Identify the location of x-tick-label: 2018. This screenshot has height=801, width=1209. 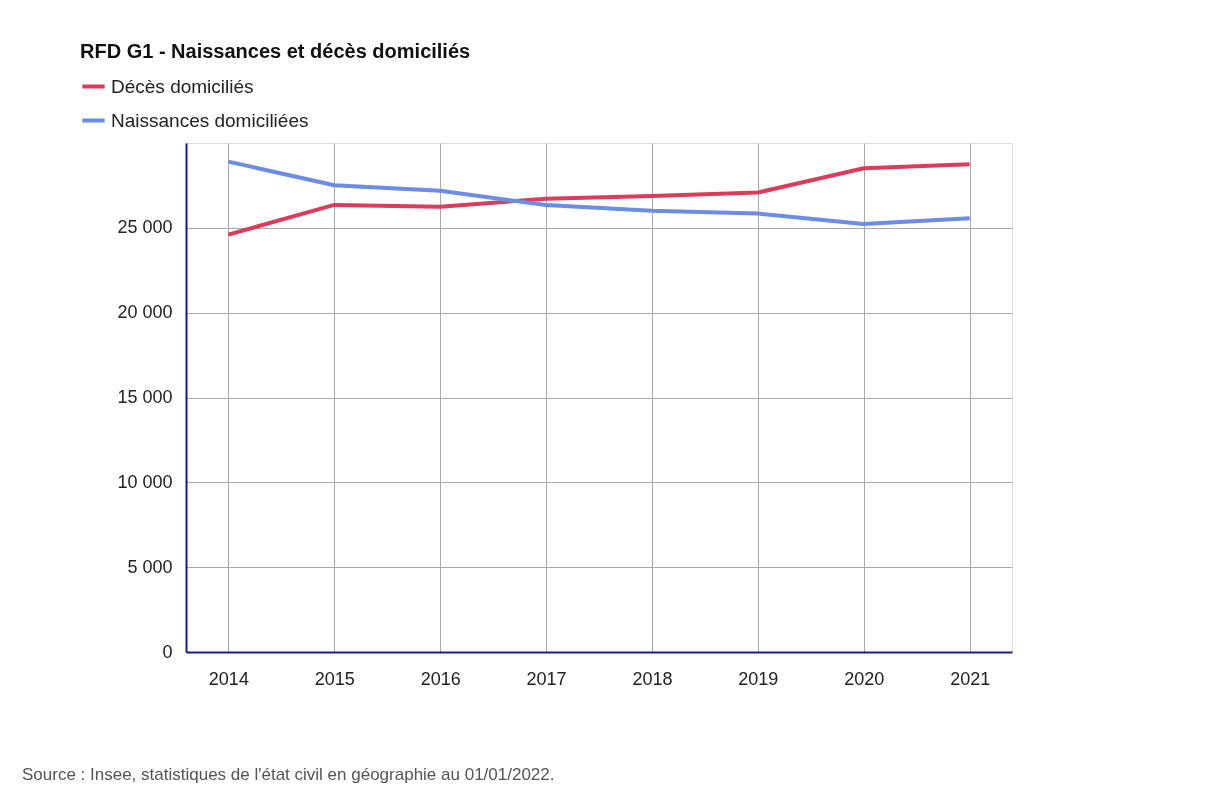
(652, 678).